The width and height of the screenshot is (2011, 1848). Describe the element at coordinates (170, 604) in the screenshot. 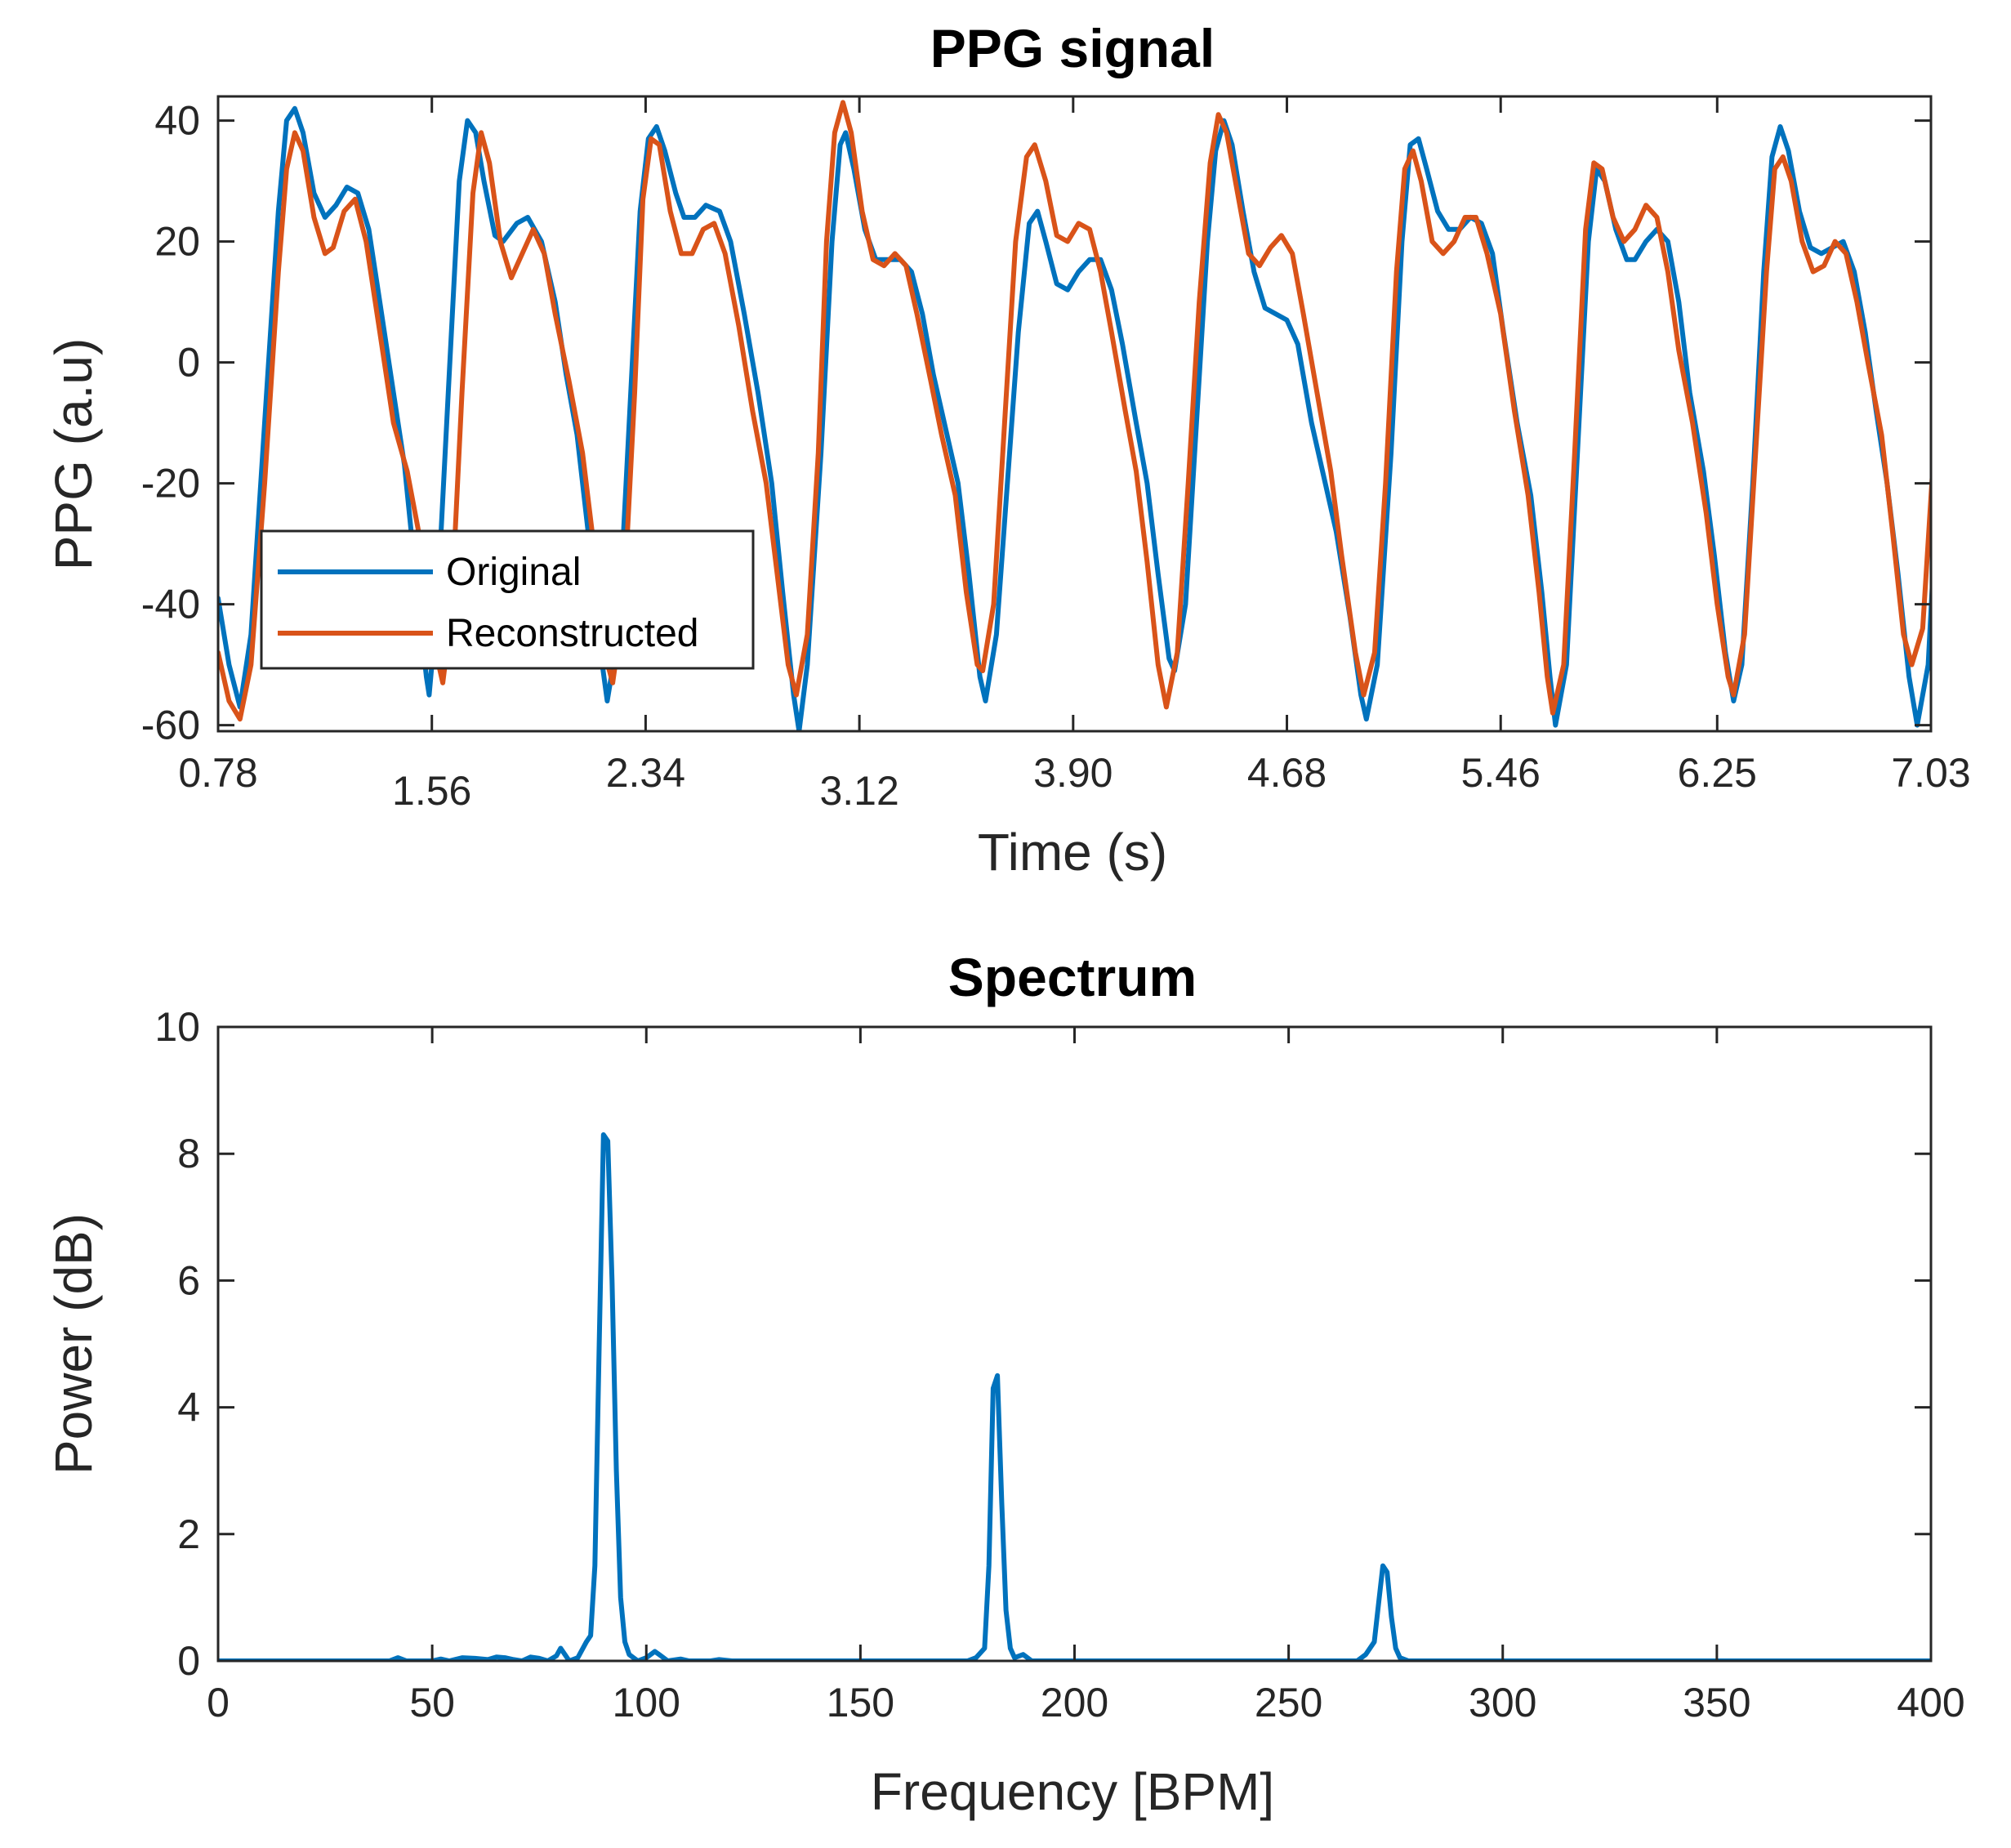

I see `y-tick-label: -40` at that location.